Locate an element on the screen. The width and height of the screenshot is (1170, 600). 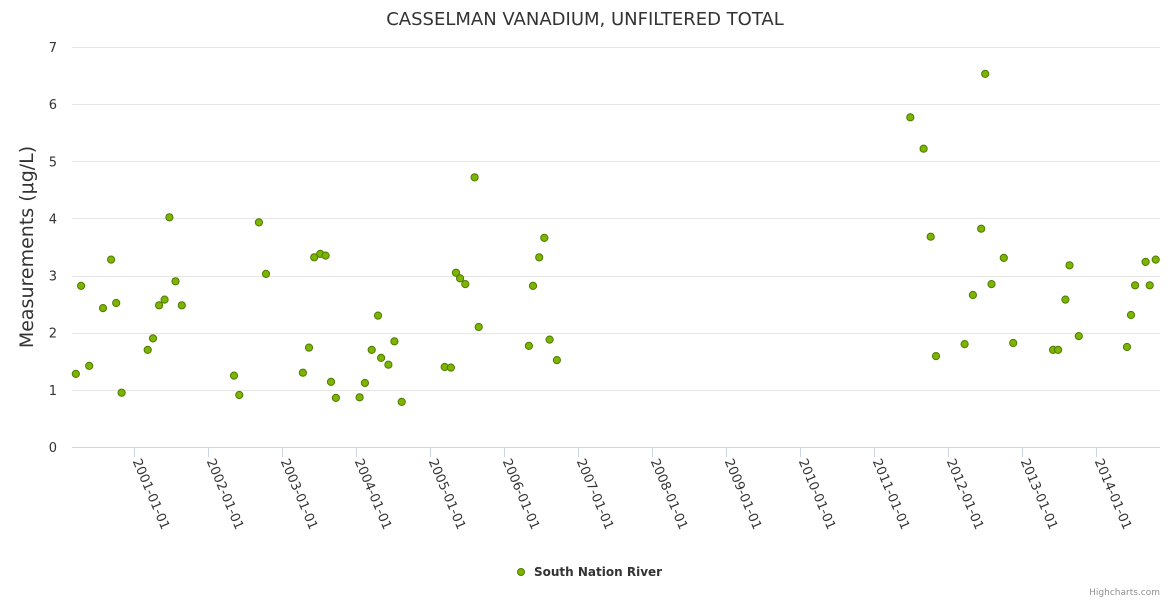
legend: South Nation River is located at coordinates (590, 572).